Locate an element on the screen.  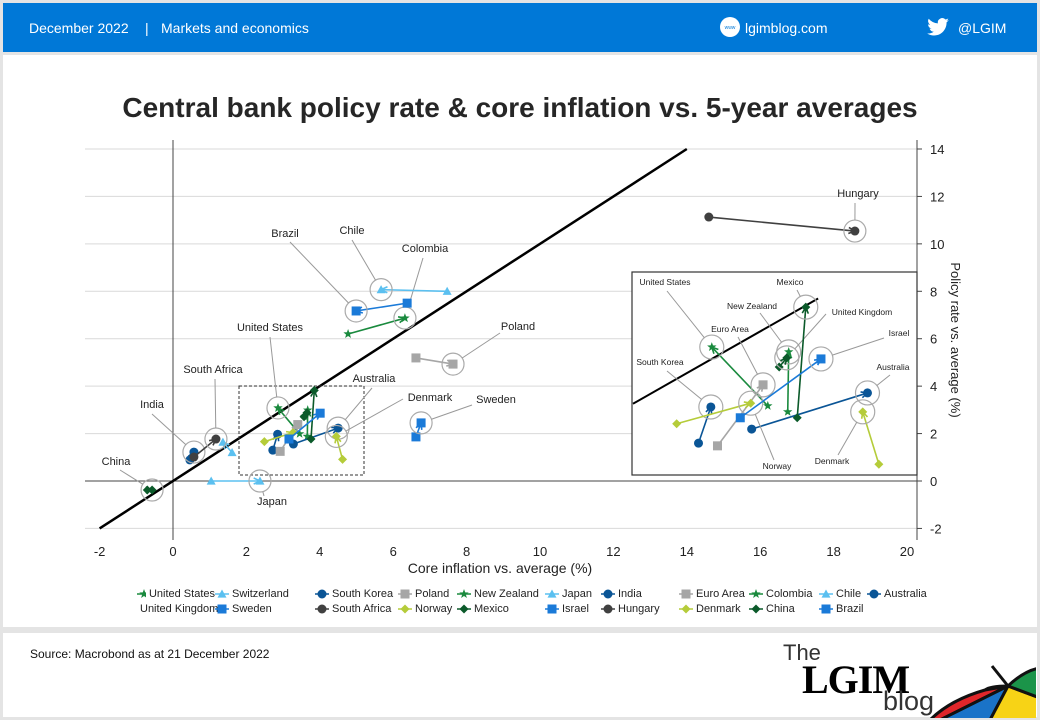
south-africa-arrow-line is located at coordinates (205, 448).